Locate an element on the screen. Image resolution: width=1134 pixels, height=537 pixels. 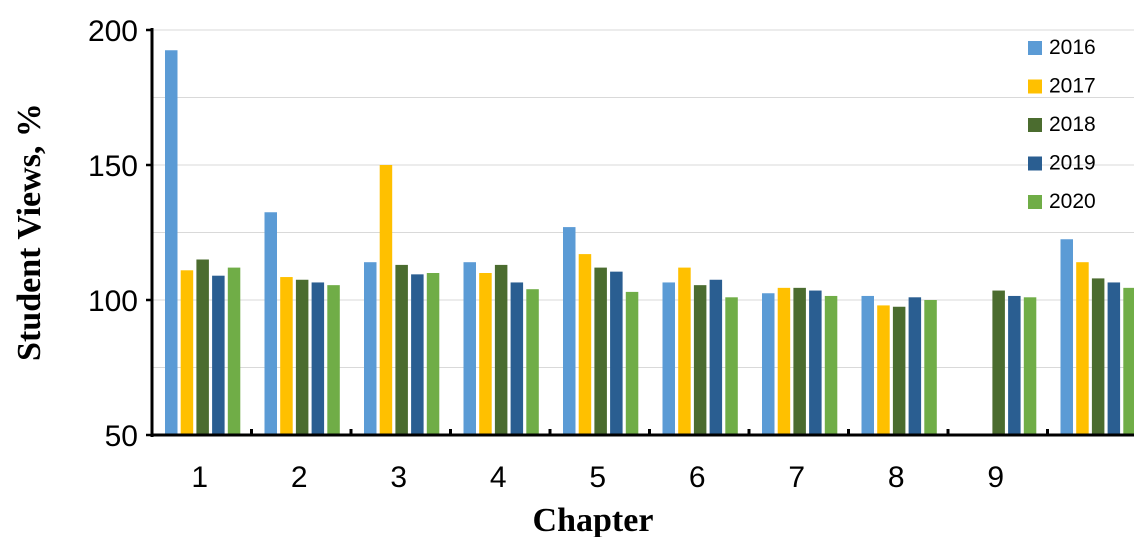
y-tick-label: 50 is located at coordinates (121, 436).